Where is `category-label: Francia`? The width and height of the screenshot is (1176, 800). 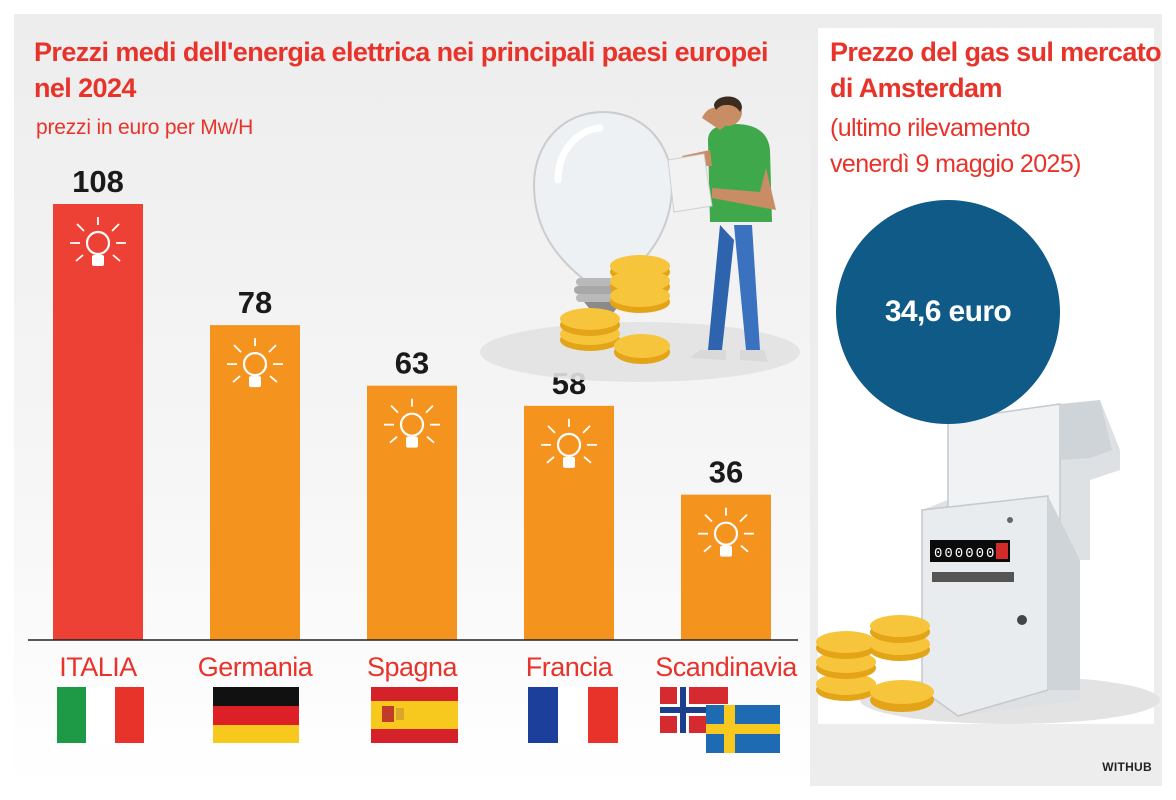 category-label: Francia is located at coordinates (570, 667).